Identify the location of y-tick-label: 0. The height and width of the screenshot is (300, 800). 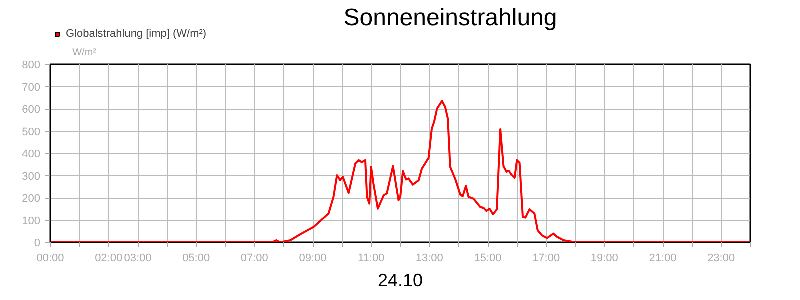
(37, 244).